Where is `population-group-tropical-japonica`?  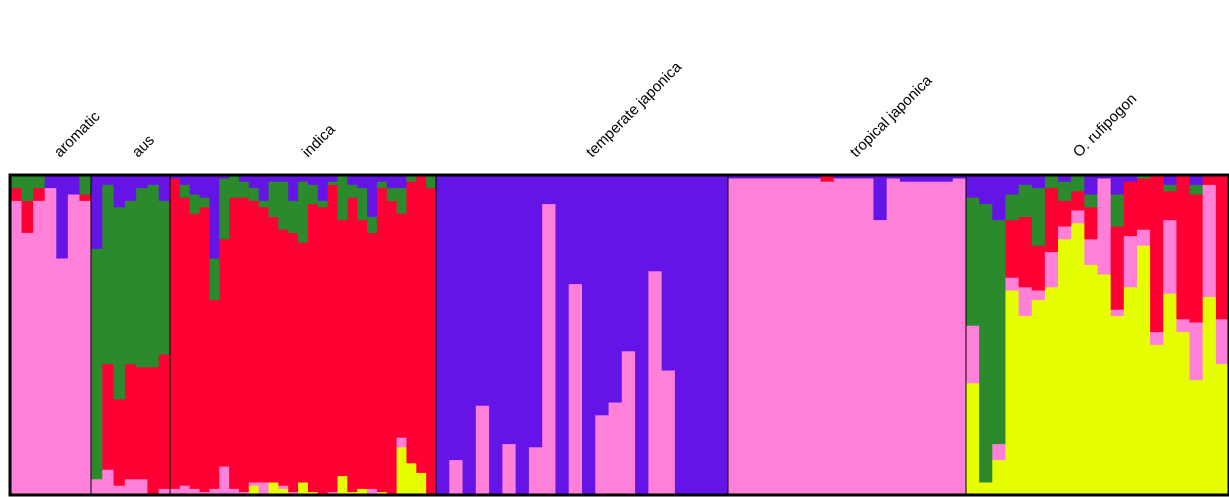
population-group-tropical-japonica is located at coordinates (847, 335).